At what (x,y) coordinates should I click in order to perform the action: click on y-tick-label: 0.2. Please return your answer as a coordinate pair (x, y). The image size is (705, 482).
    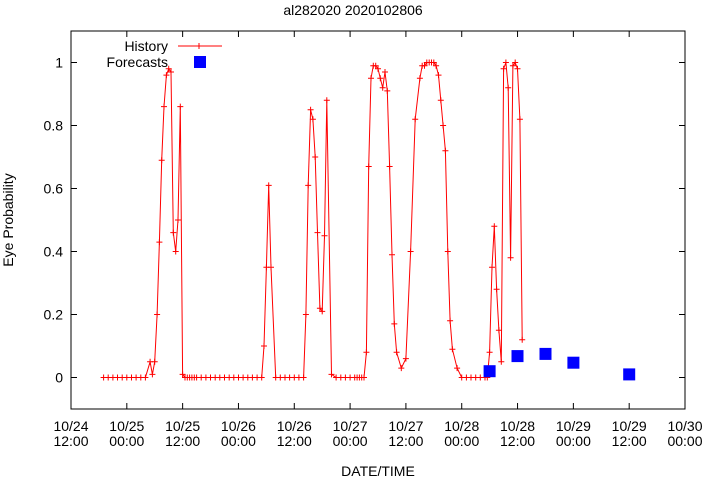
    Looking at the image, I should click on (54, 315).